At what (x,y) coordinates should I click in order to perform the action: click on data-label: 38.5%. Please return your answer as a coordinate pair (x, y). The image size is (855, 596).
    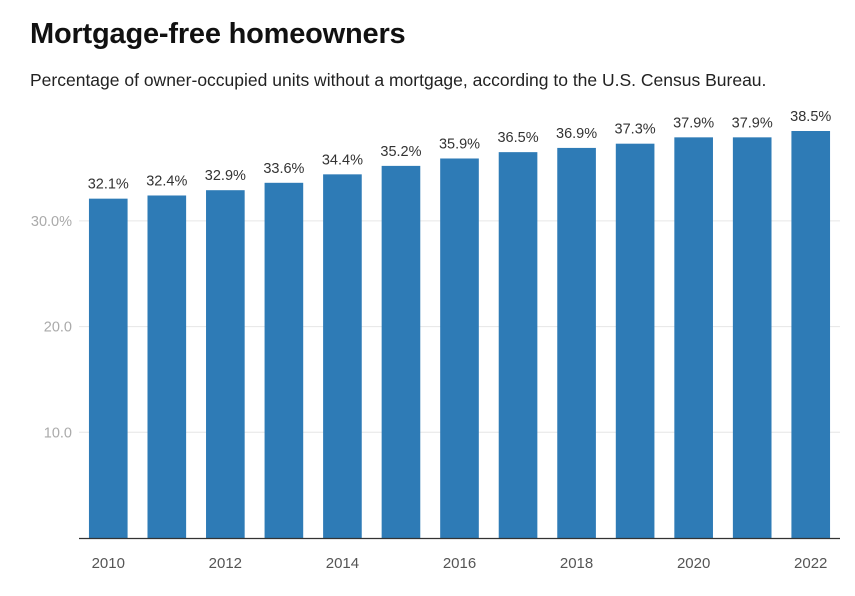
    Looking at the image, I should click on (810, 117).